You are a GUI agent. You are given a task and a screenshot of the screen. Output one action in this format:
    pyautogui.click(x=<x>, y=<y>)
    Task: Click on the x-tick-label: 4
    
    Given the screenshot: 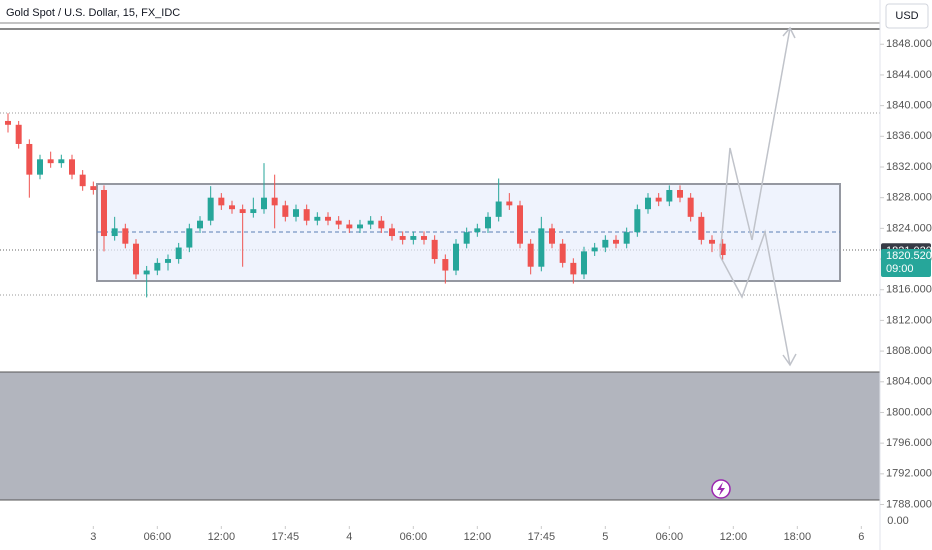 What is the action you would take?
    pyautogui.click(x=349, y=537)
    